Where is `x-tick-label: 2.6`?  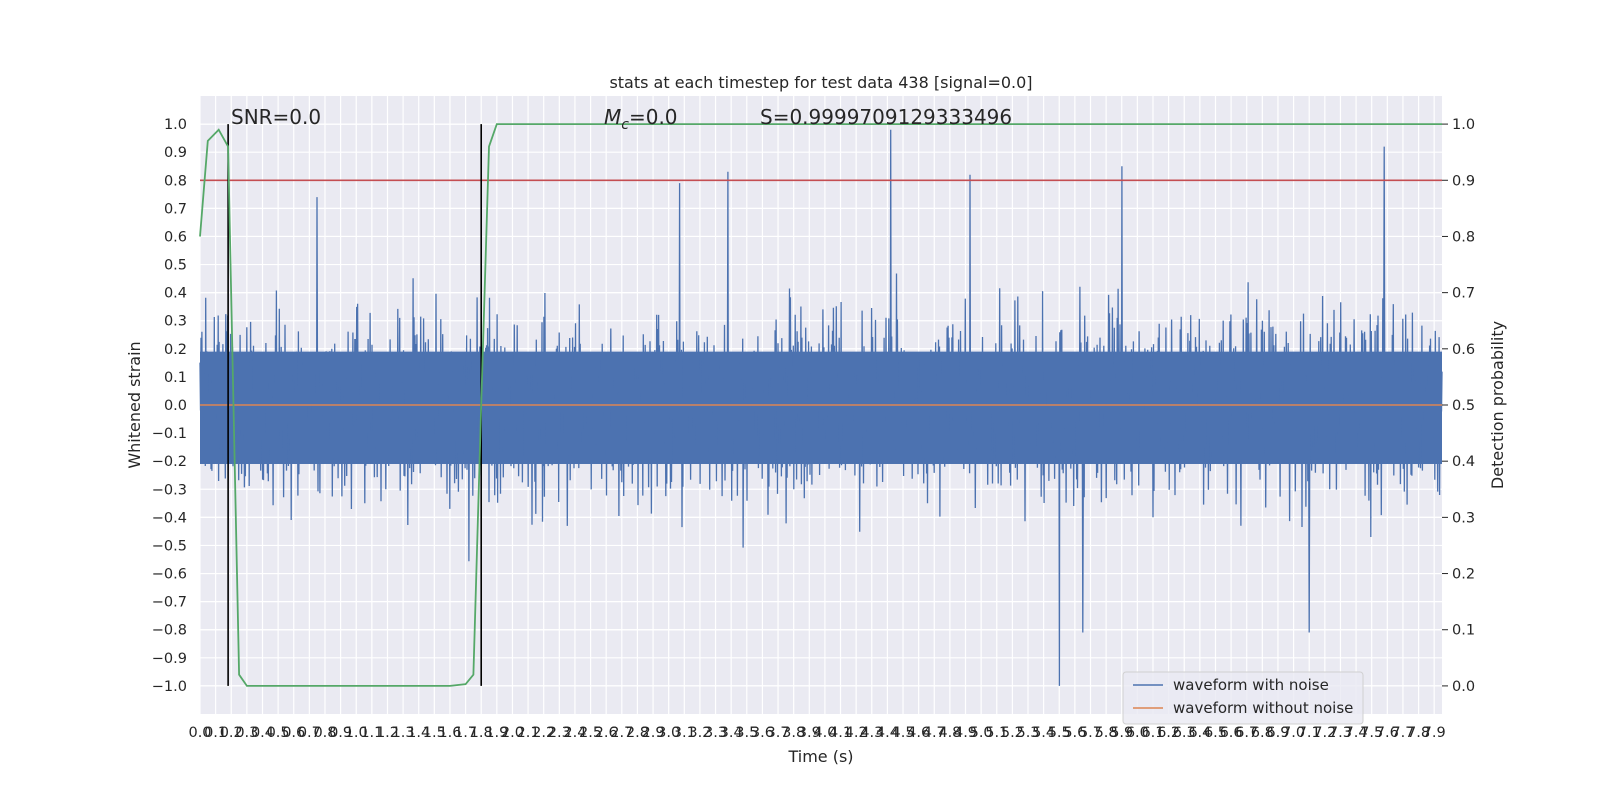
x-tick-label: 2.6 is located at coordinates (606, 733).